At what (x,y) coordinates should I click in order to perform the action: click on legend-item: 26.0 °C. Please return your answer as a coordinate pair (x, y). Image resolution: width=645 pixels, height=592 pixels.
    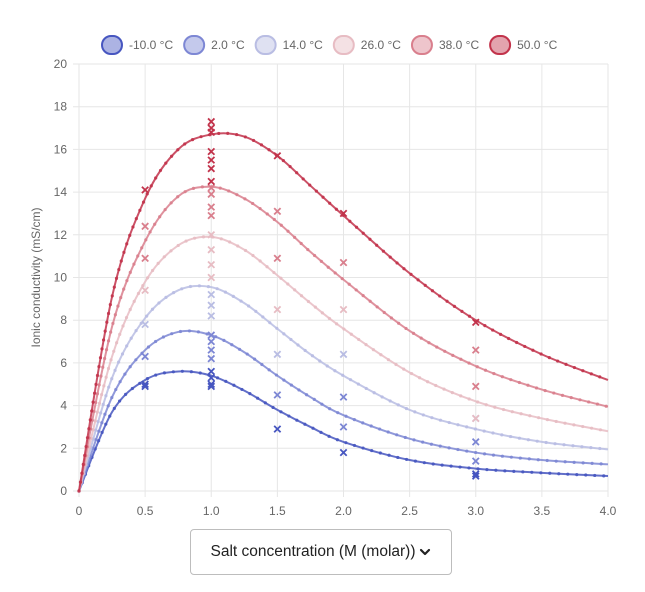
    Looking at the image, I should click on (366, 45).